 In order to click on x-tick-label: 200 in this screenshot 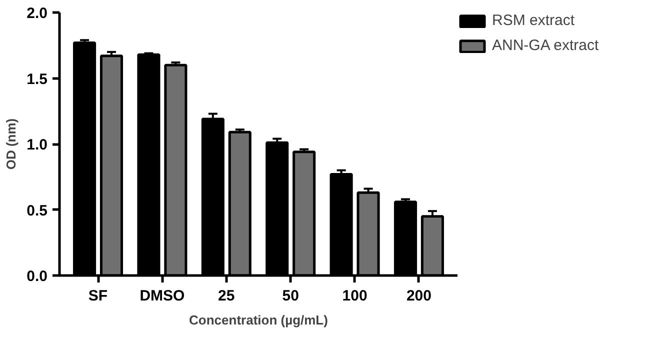, I will do `click(419, 296)`.